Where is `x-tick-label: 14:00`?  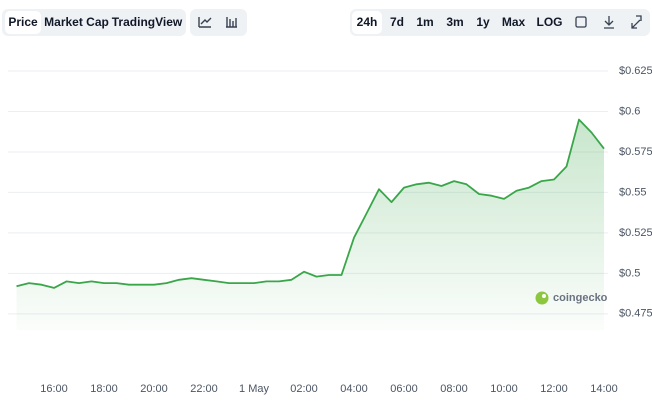
x-tick-label: 14:00 is located at coordinates (604, 389).